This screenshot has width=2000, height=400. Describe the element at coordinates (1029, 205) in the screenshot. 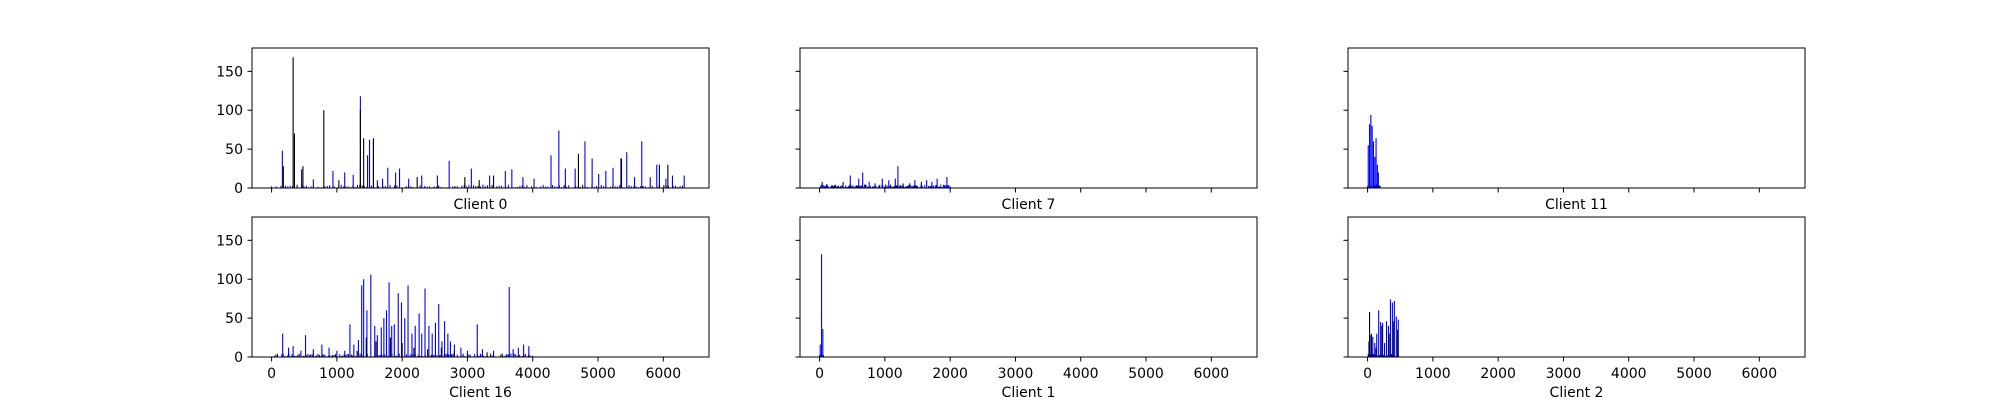

I see `subplot-title: Client 7` at that location.